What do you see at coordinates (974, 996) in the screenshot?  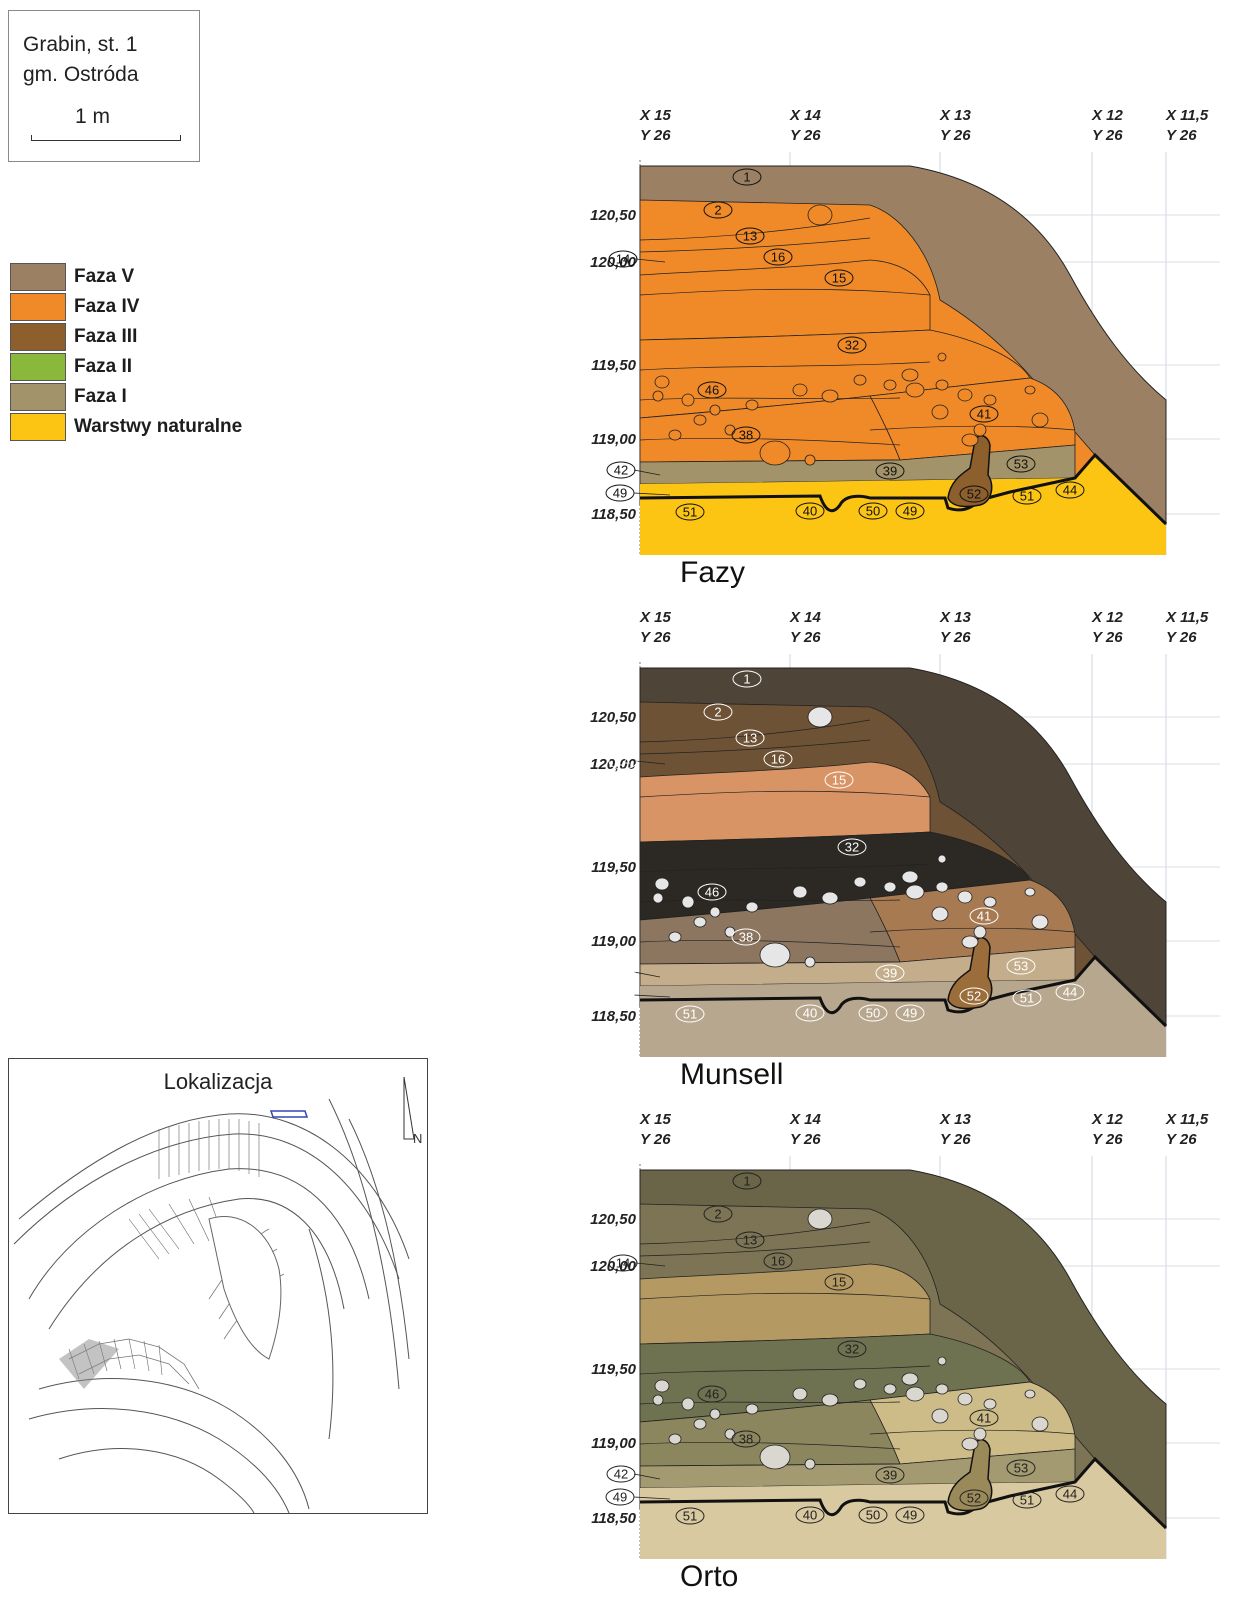 I see `layer-label: 52` at bounding box center [974, 996].